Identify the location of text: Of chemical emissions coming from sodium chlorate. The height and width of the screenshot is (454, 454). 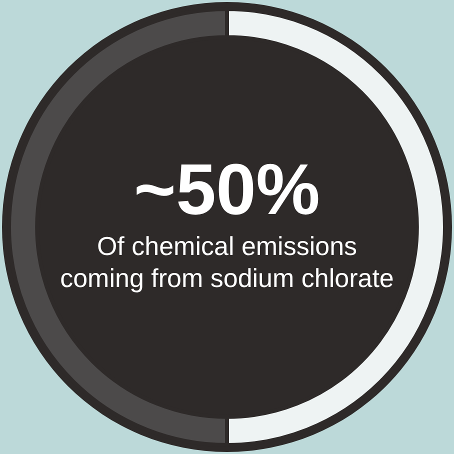
(227, 262).